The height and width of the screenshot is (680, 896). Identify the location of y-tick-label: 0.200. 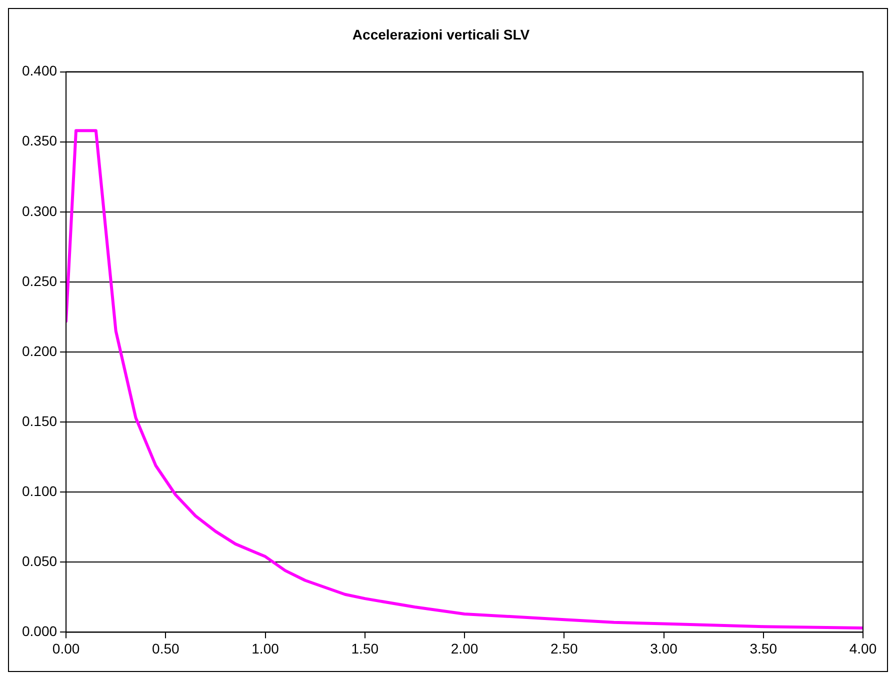
(40, 350).